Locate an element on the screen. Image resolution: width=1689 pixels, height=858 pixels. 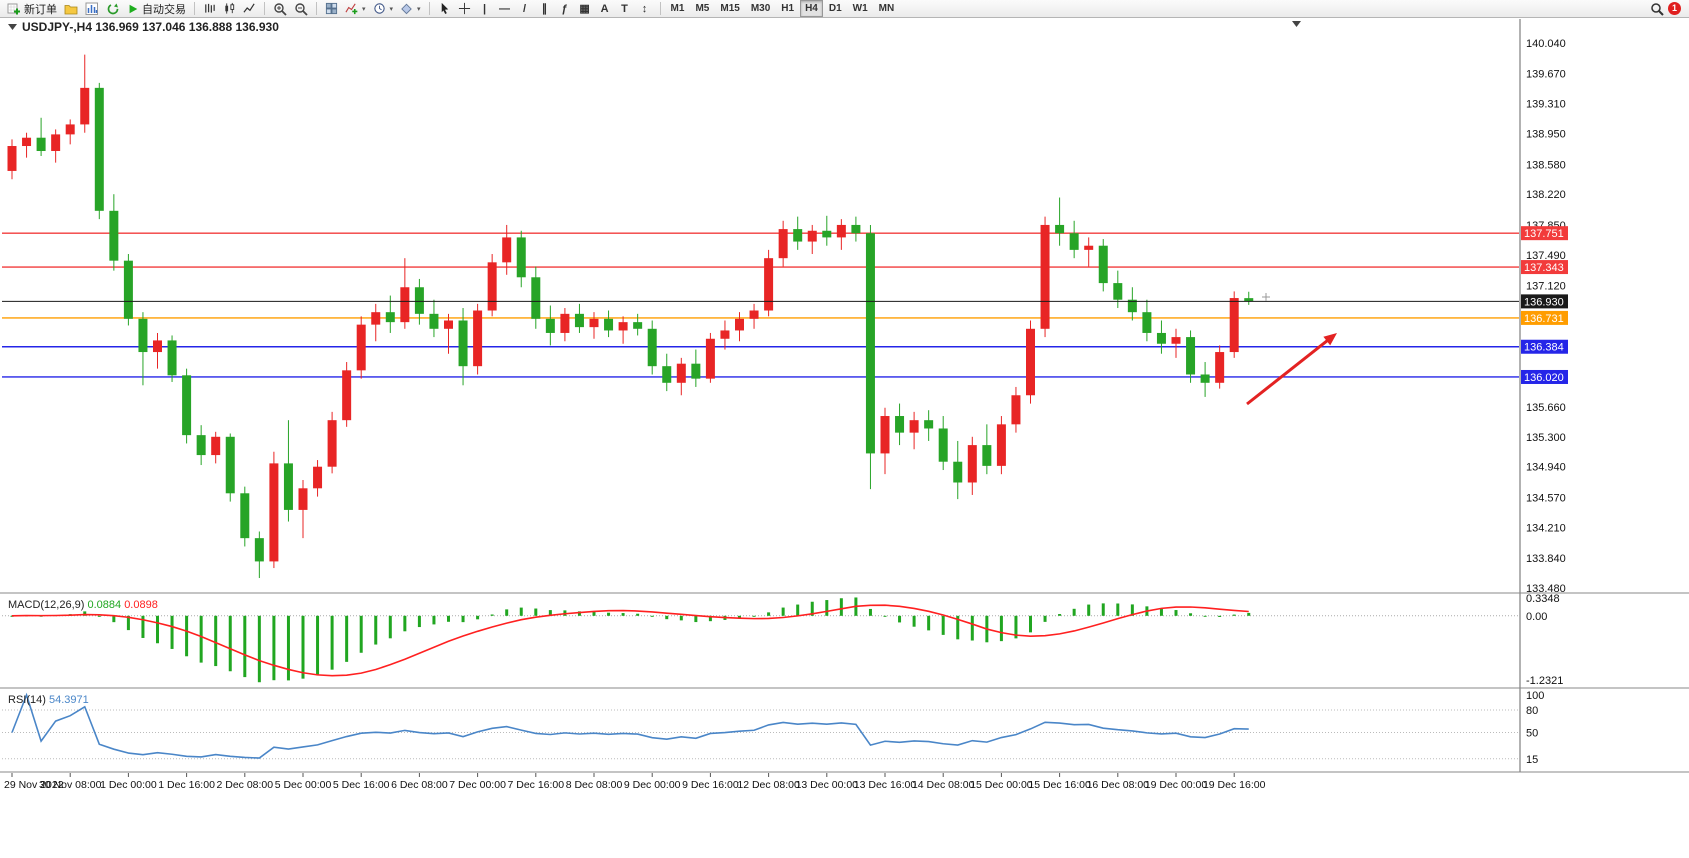
indicators-button: ▾ is located at coordinates (355, 9).